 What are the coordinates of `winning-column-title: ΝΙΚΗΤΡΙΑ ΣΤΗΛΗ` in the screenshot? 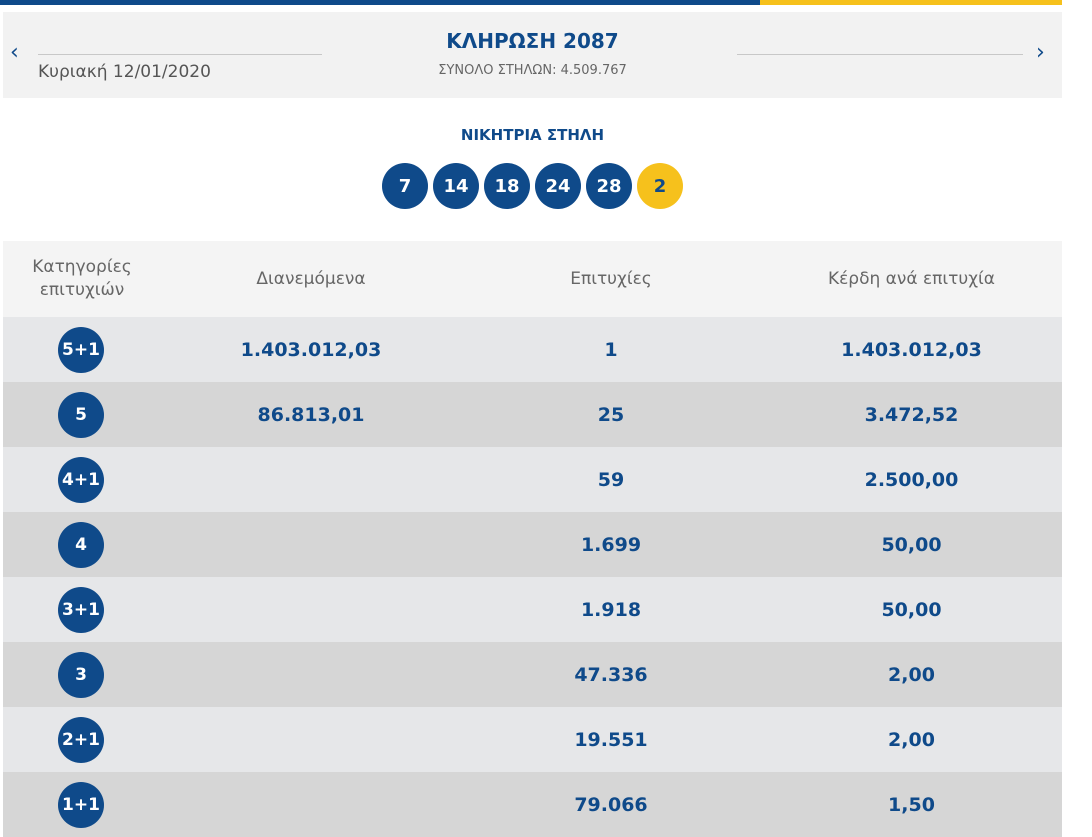 It's located at (532, 135).